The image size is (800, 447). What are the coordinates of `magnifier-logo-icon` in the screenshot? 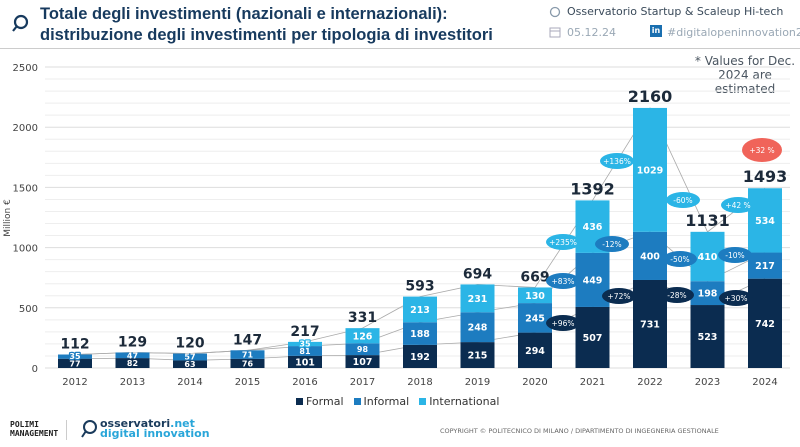 It's located at (20, 23).